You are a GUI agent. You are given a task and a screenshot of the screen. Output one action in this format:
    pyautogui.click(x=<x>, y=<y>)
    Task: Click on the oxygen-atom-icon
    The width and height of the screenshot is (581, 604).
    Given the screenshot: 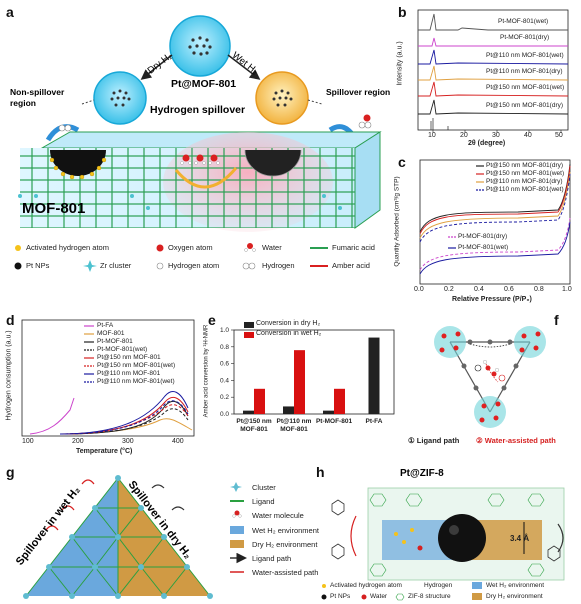 What is the action you would take?
    pyautogui.click(x=160, y=248)
    